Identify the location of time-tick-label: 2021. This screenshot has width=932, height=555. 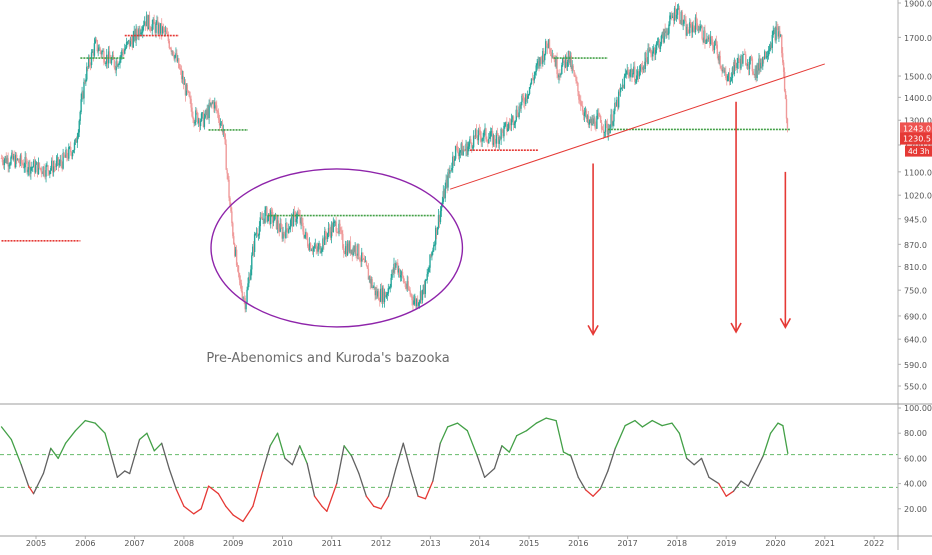
(825, 543).